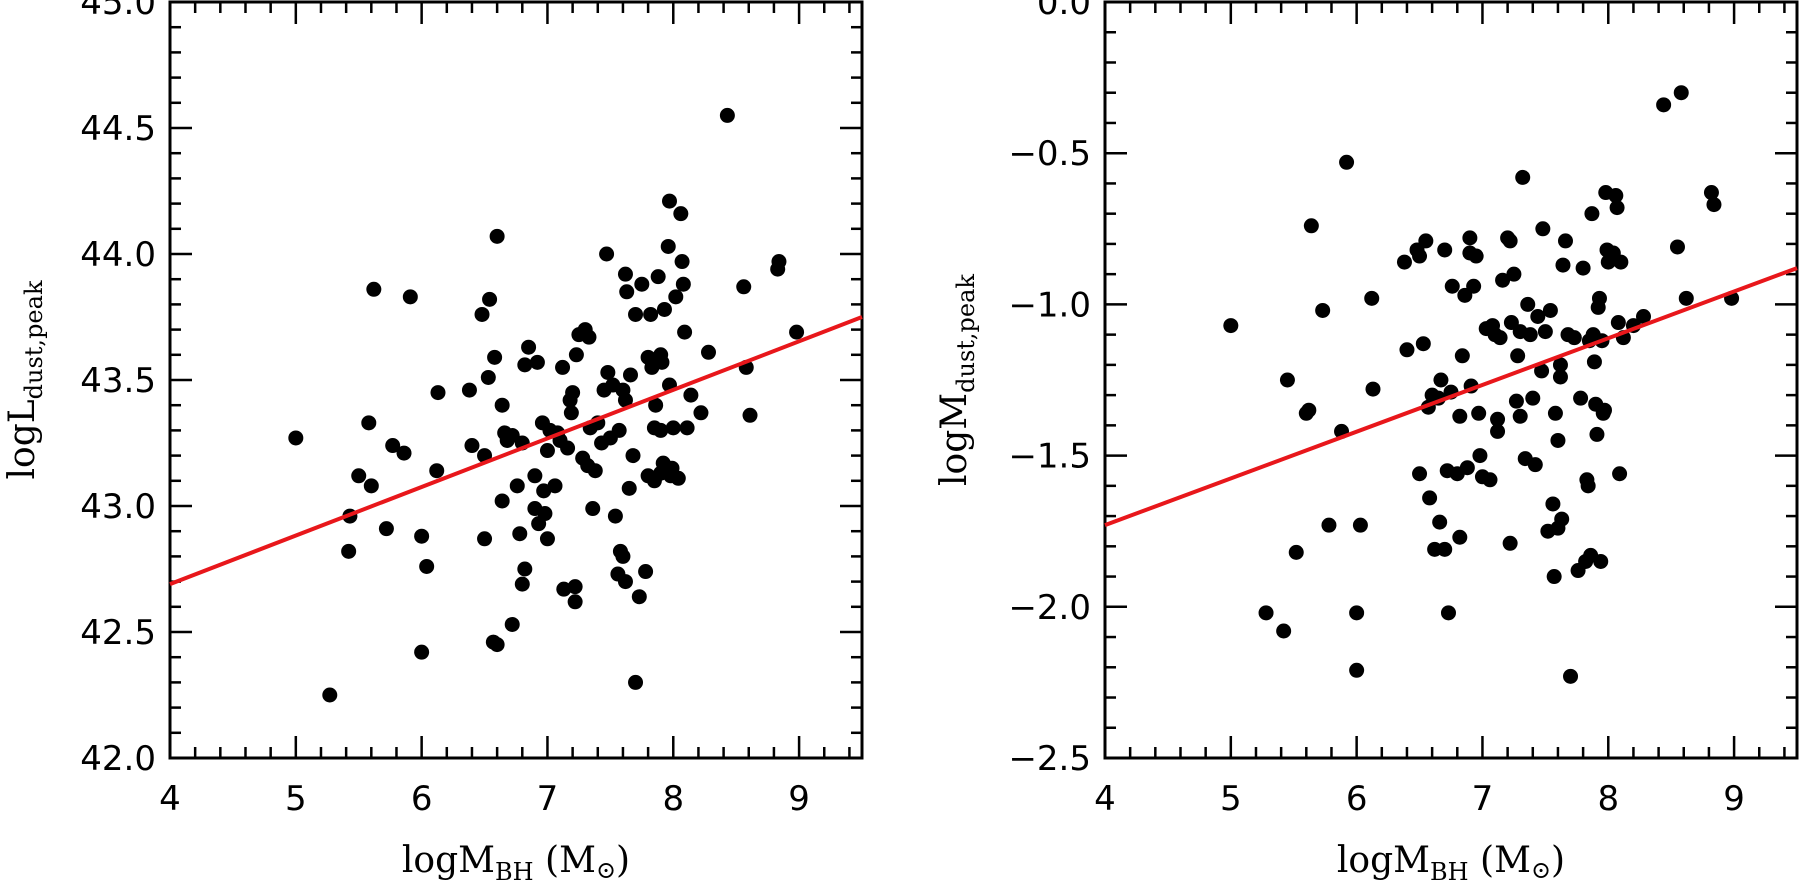 This screenshot has width=1800, height=882. I want to click on left-ytick-label: 42.0, so click(118, 759).